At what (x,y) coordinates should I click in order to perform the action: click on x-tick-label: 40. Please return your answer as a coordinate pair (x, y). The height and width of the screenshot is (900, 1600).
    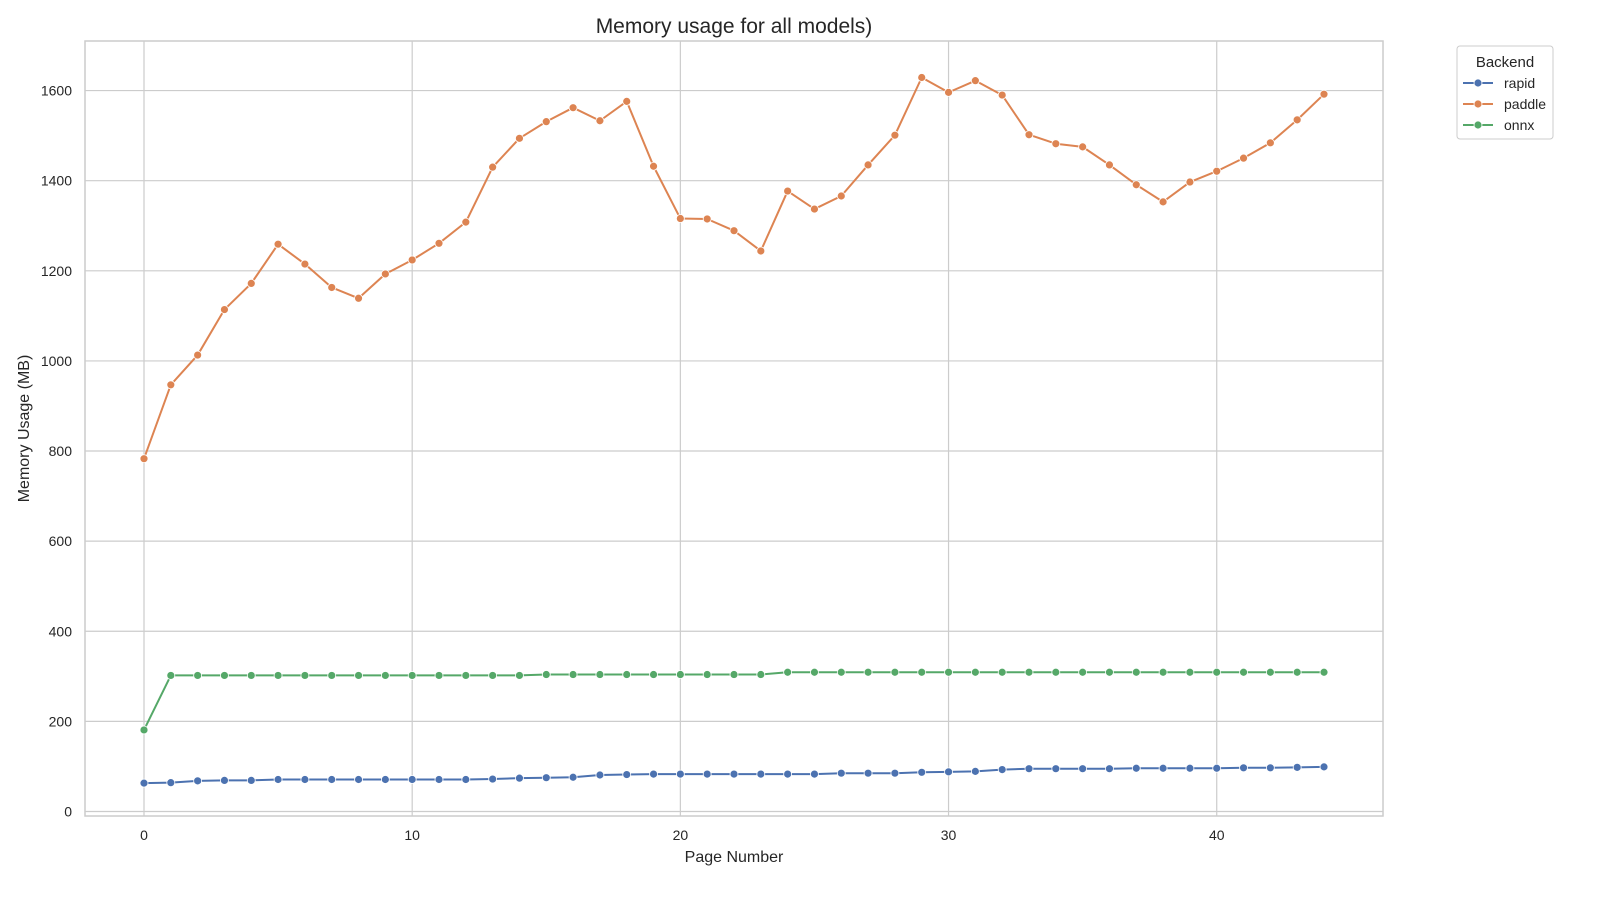
    Looking at the image, I should click on (1217, 835).